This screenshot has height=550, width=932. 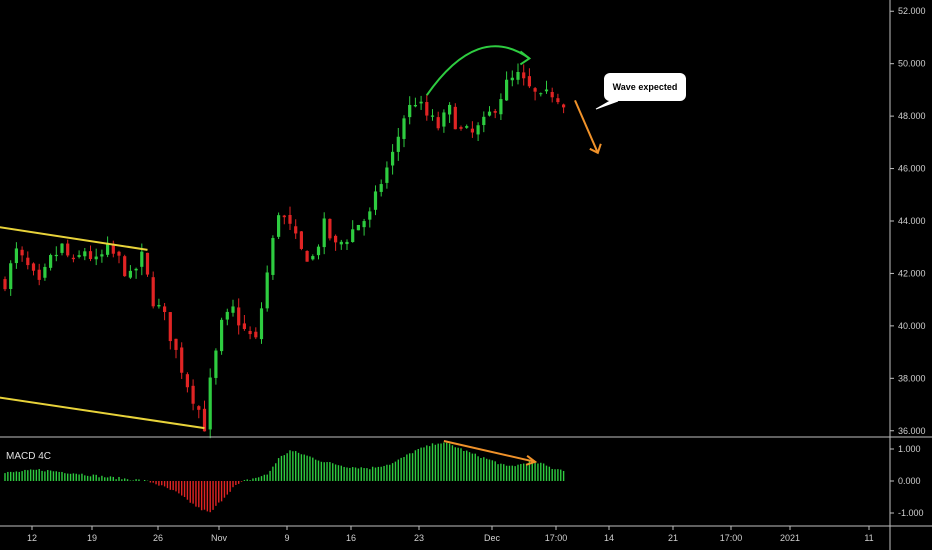 I want to click on orange-down-arrow, so click(x=586, y=126).